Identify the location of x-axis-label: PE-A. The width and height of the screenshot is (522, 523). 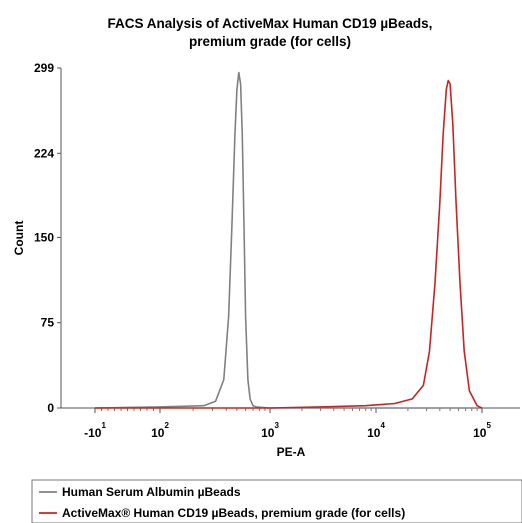
(291, 452).